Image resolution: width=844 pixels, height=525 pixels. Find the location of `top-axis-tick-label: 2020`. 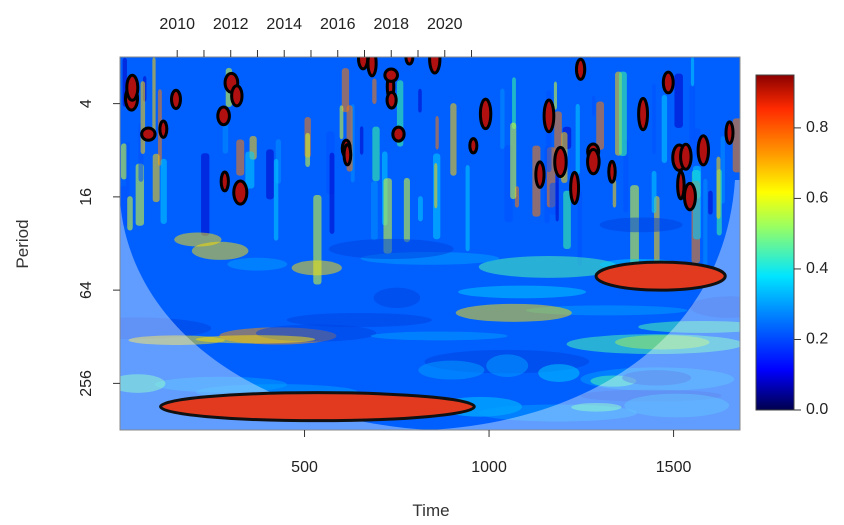

top-axis-tick-label: 2020 is located at coordinates (445, 24).